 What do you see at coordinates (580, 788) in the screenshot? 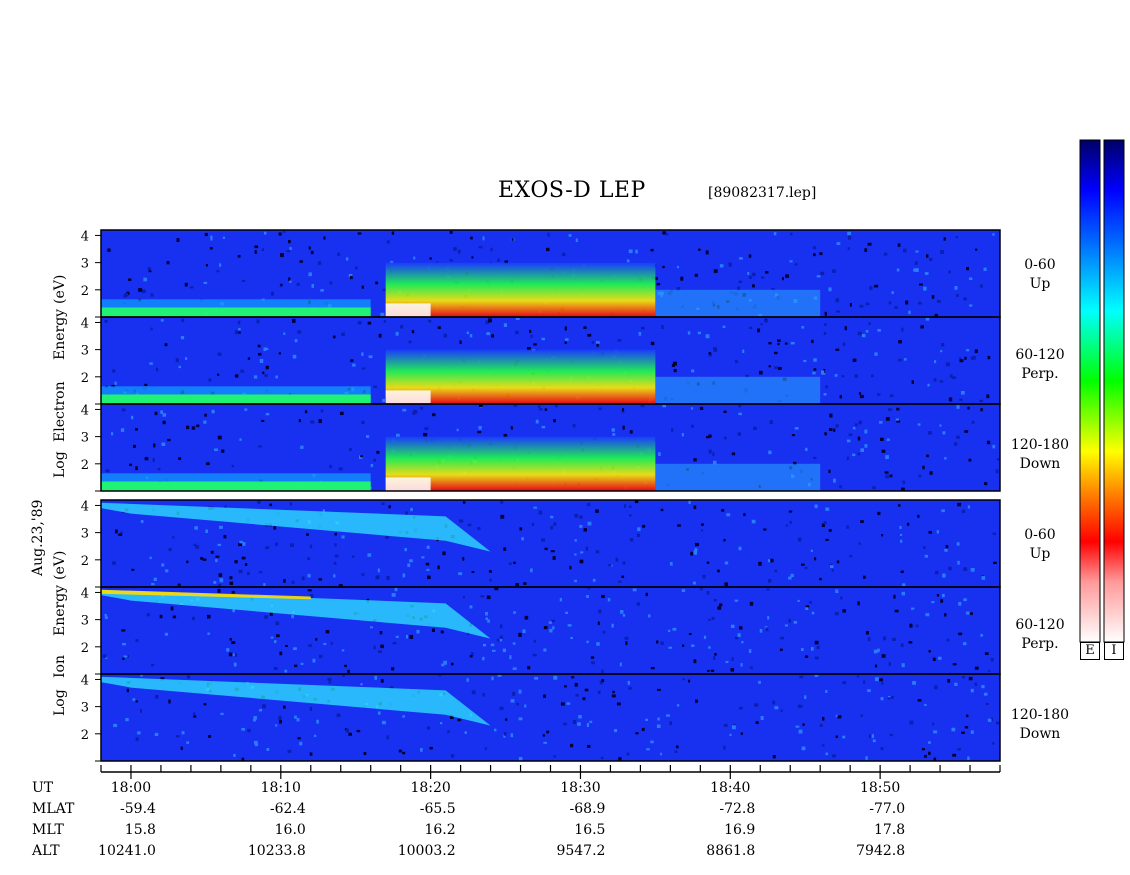
I see `orbit-ut-value: 18:30` at bounding box center [580, 788].